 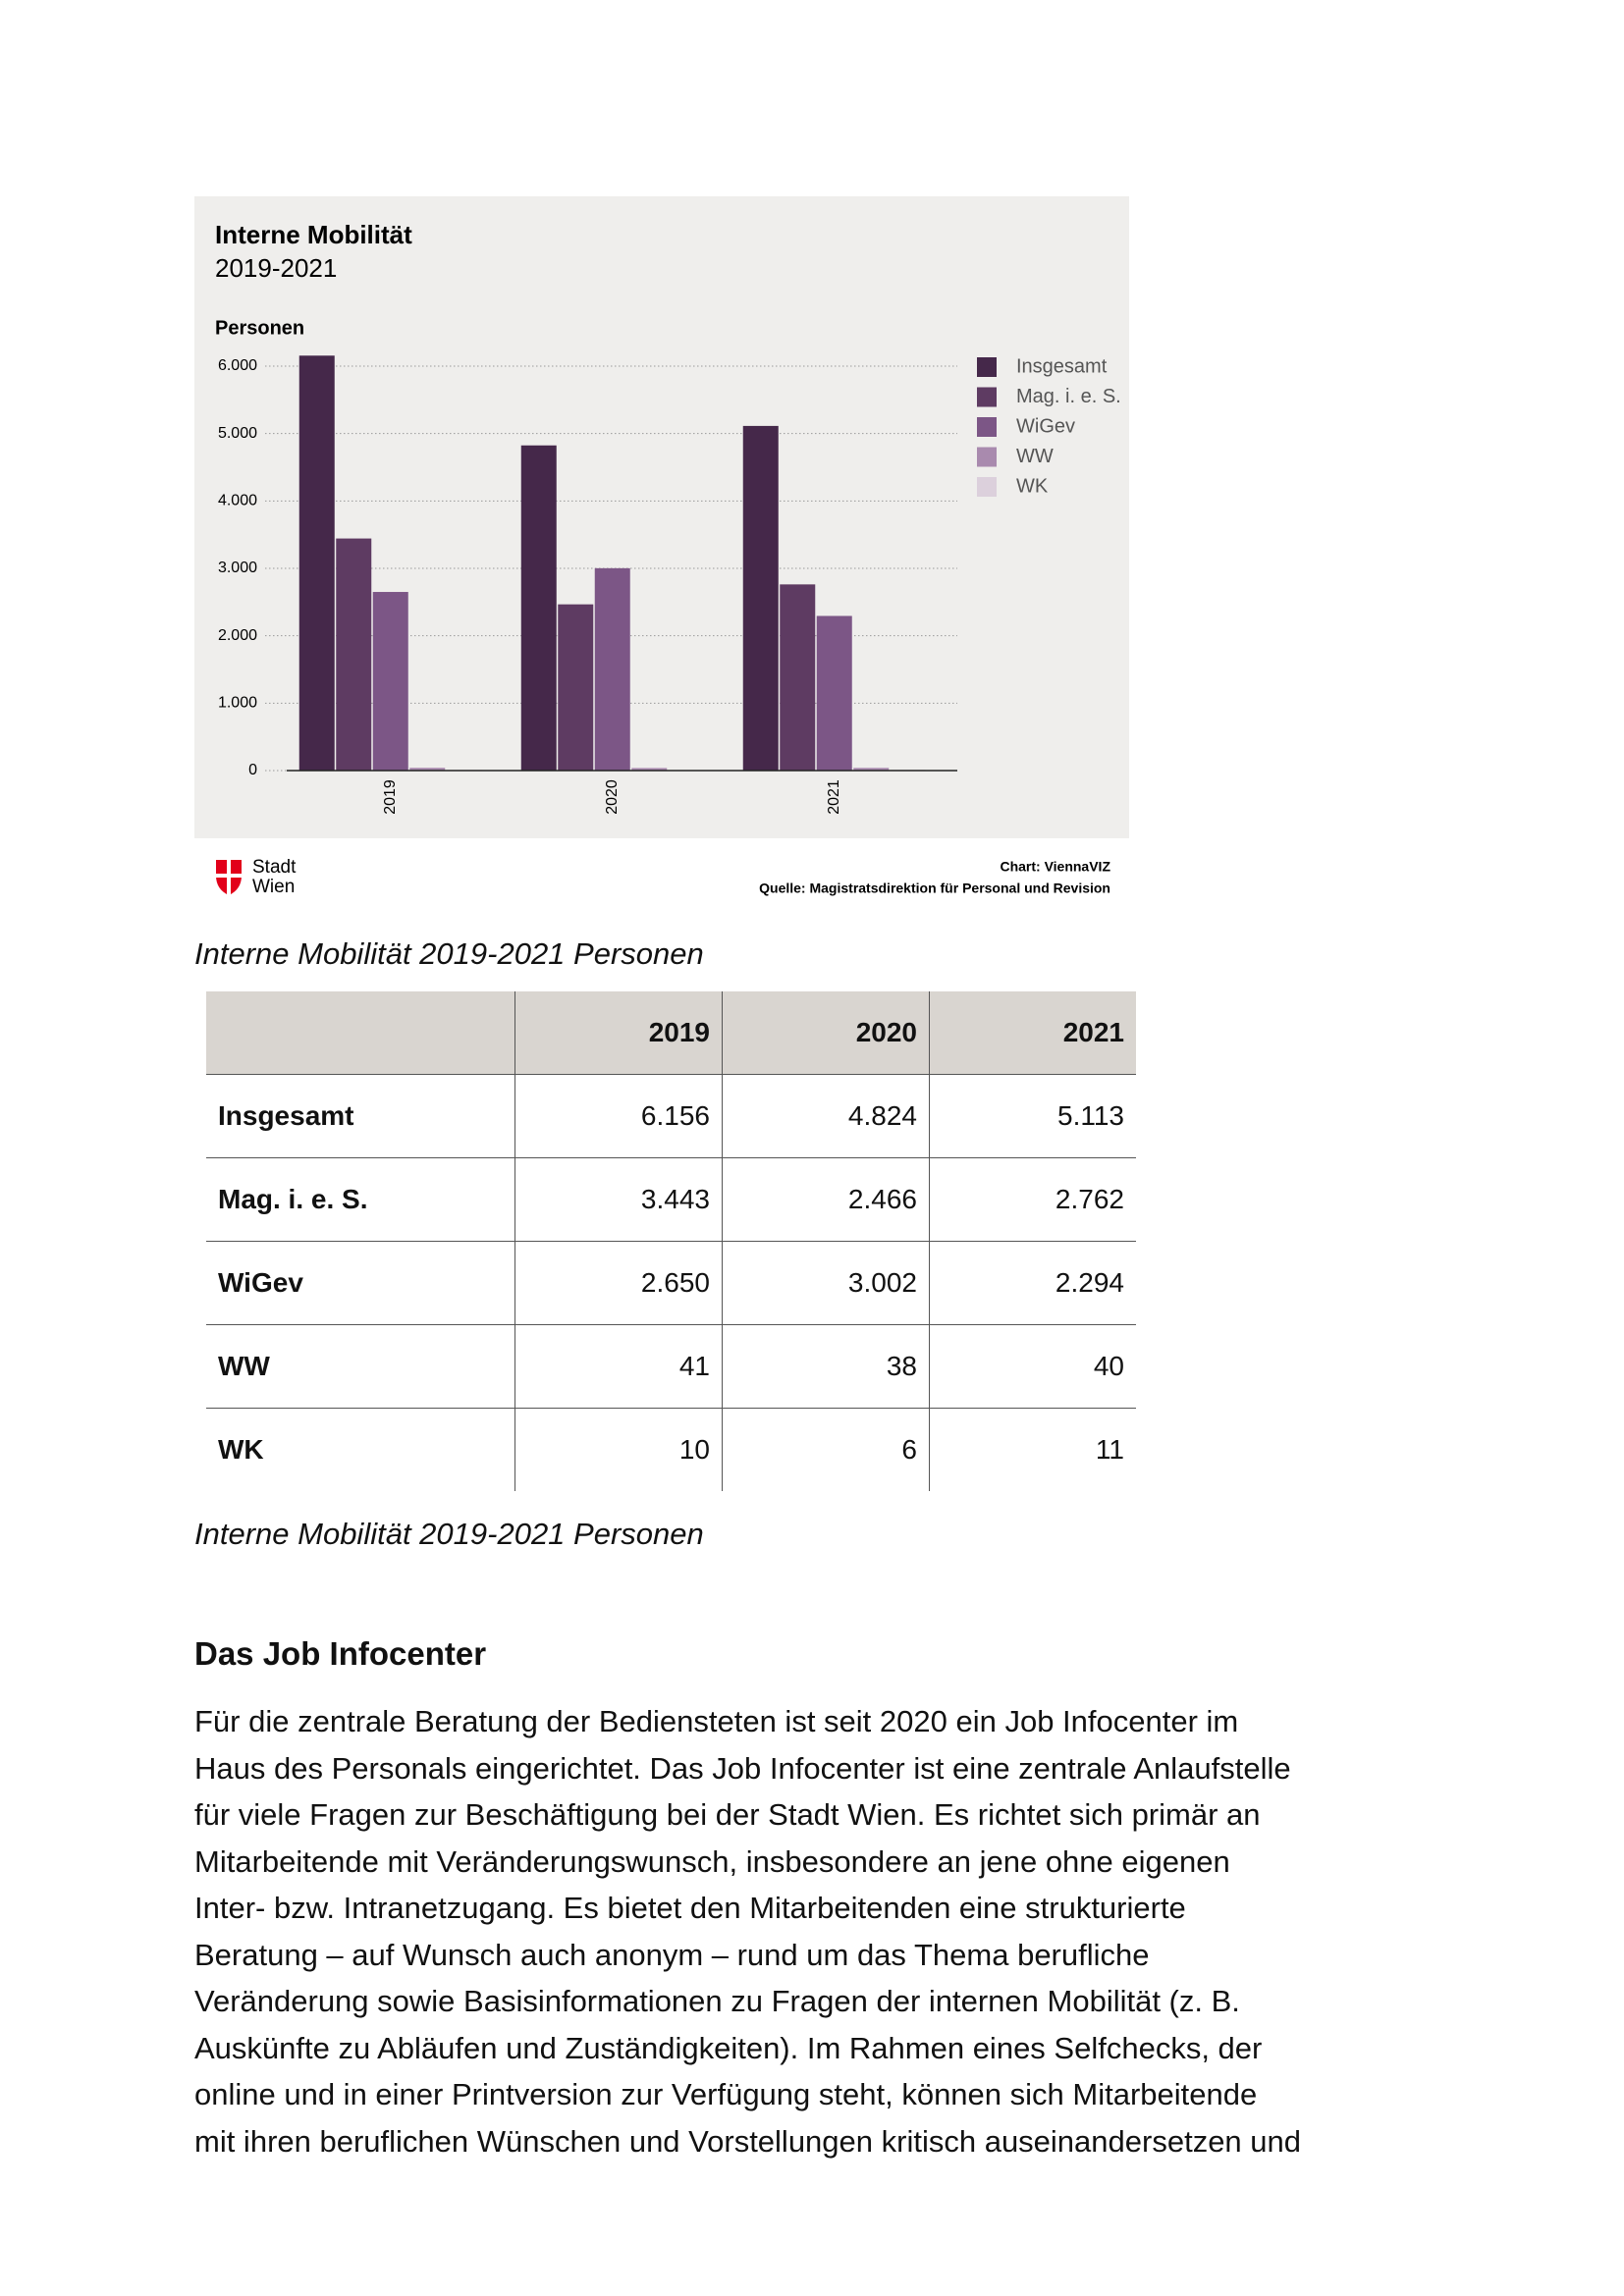 I want to click on table-row: WiGev 2.650 3.002 2.294, so click(x=671, y=1283).